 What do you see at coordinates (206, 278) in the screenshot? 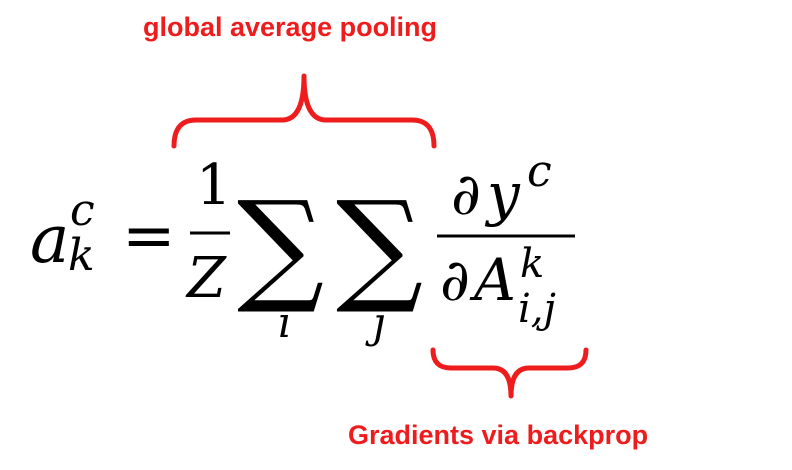
I see `fraction-denominator-z: Z` at bounding box center [206, 278].